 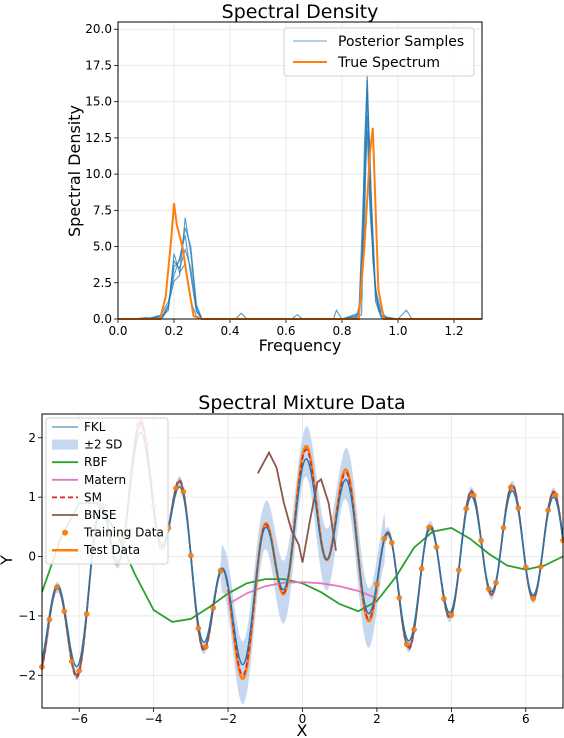 I want to click on x-tick-label: 0, so click(x=303, y=719).